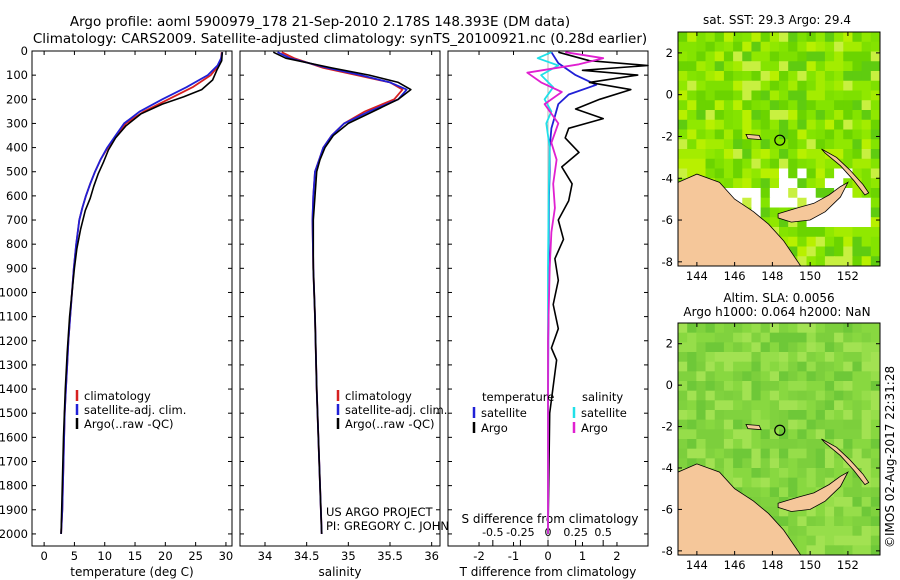 This screenshot has height=580, width=900. Describe the element at coordinates (604, 413) in the screenshot. I see `legend-label: satellite` at that location.